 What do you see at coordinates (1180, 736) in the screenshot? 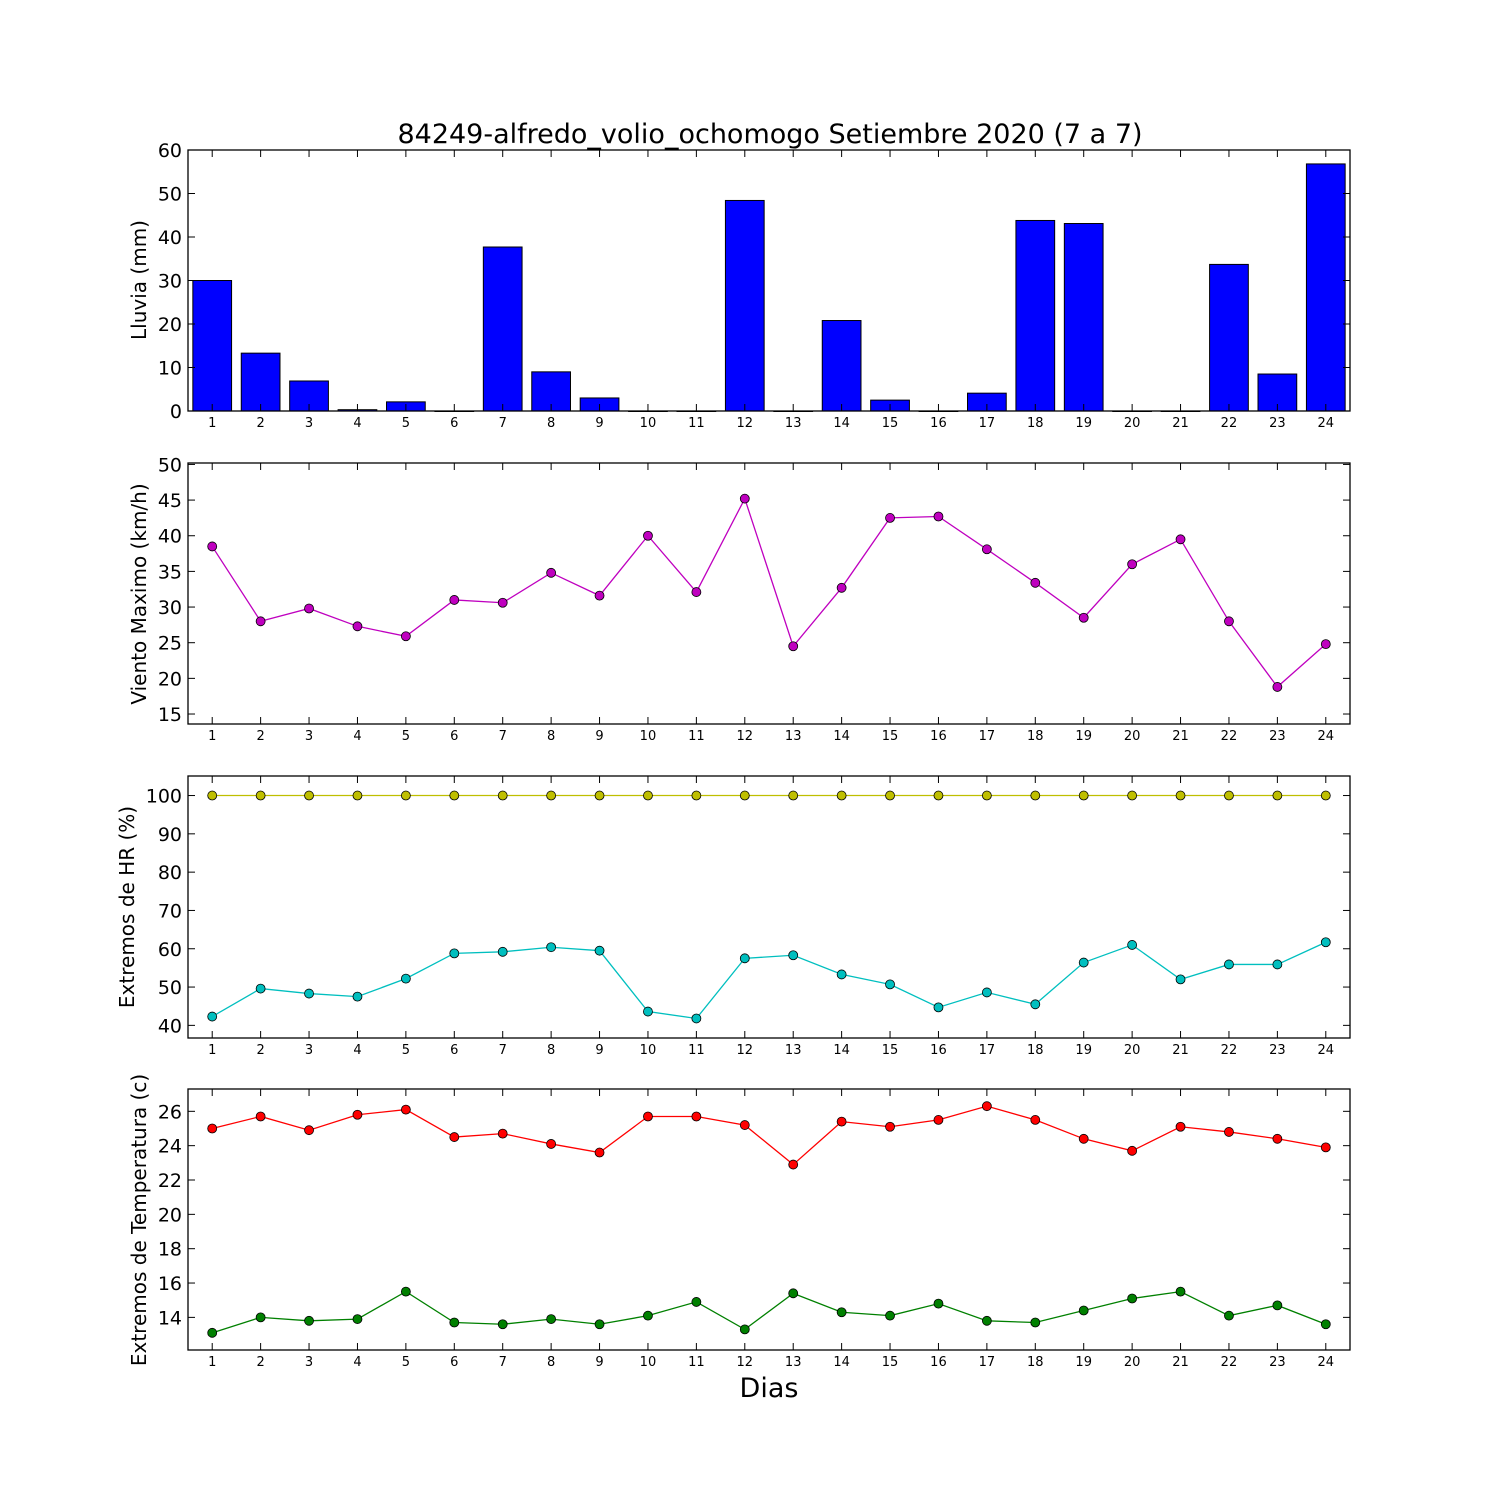
I see `wind-x-tick-label: 21` at bounding box center [1180, 736].